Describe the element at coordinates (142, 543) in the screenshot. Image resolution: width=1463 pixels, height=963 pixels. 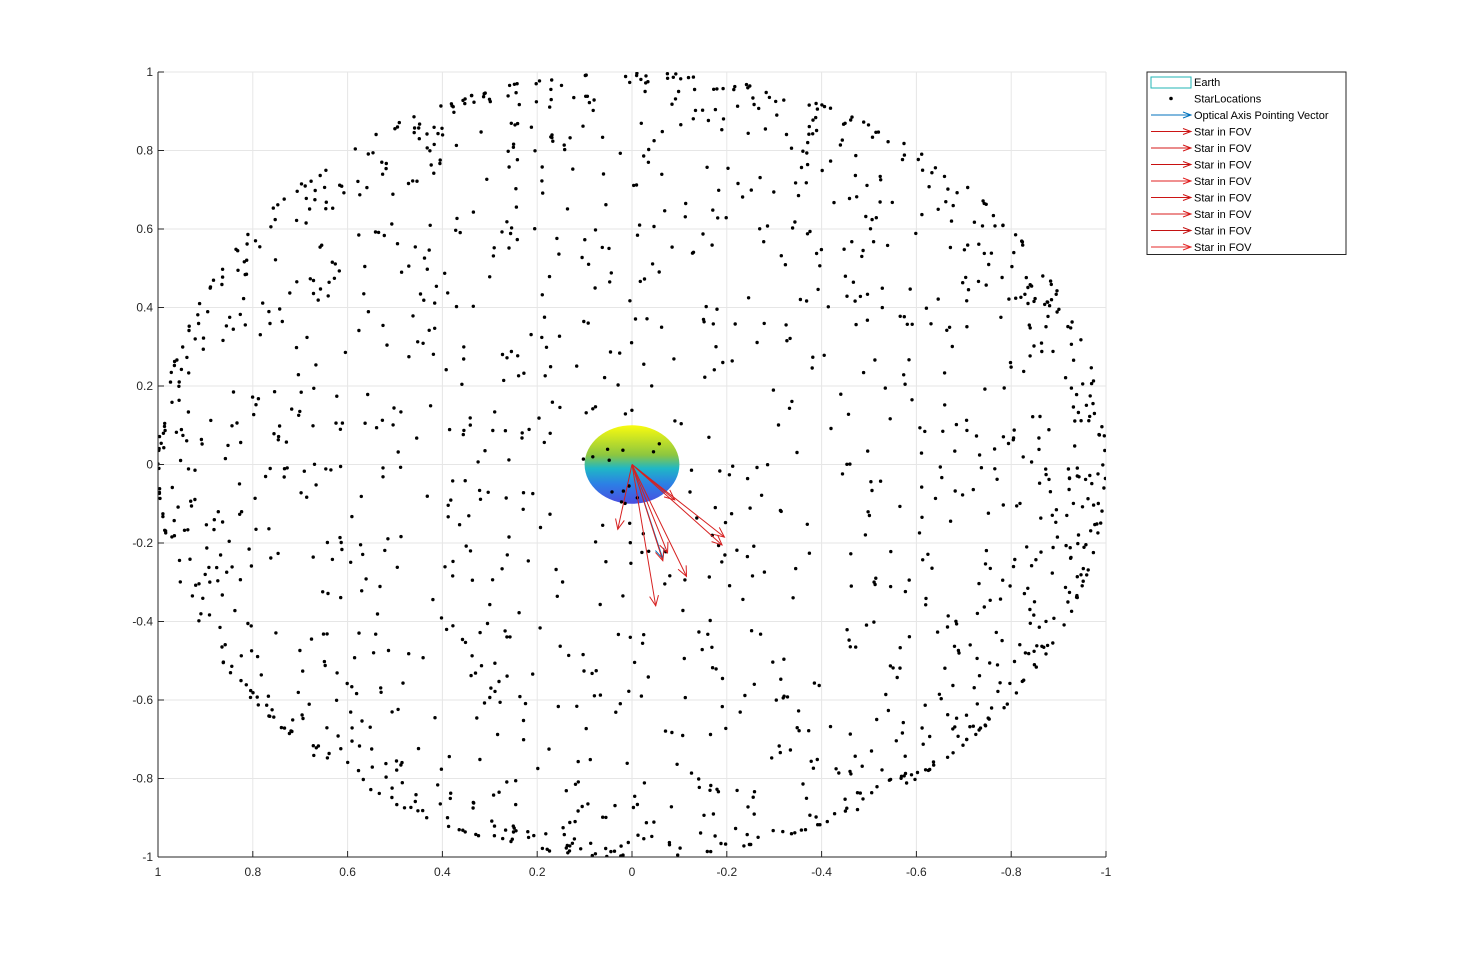
I see `y-tick-label: -0.2` at that location.